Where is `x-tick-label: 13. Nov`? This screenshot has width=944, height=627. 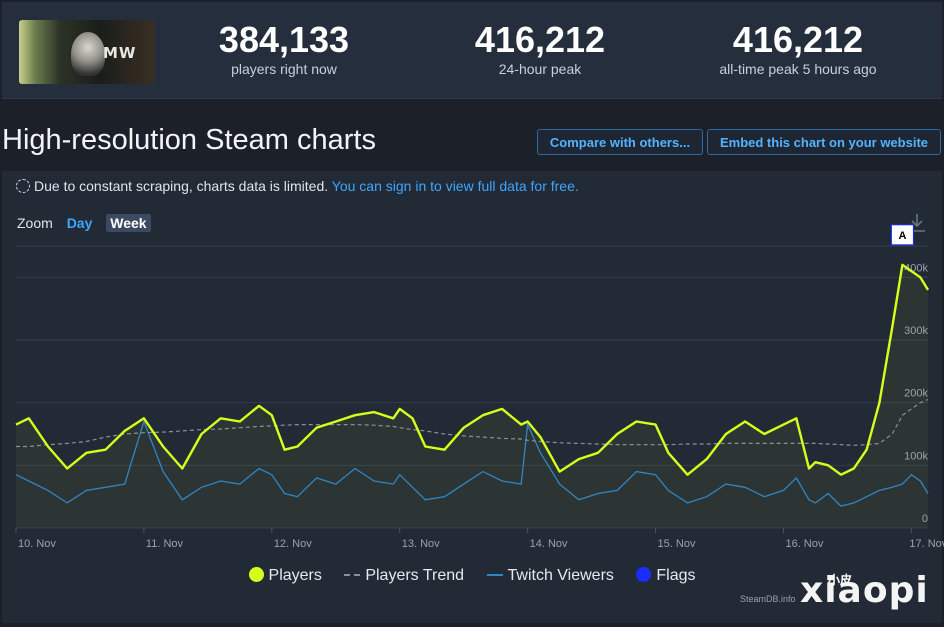
x-tick-label: 13. Nov is located at coordinates (421, 544).